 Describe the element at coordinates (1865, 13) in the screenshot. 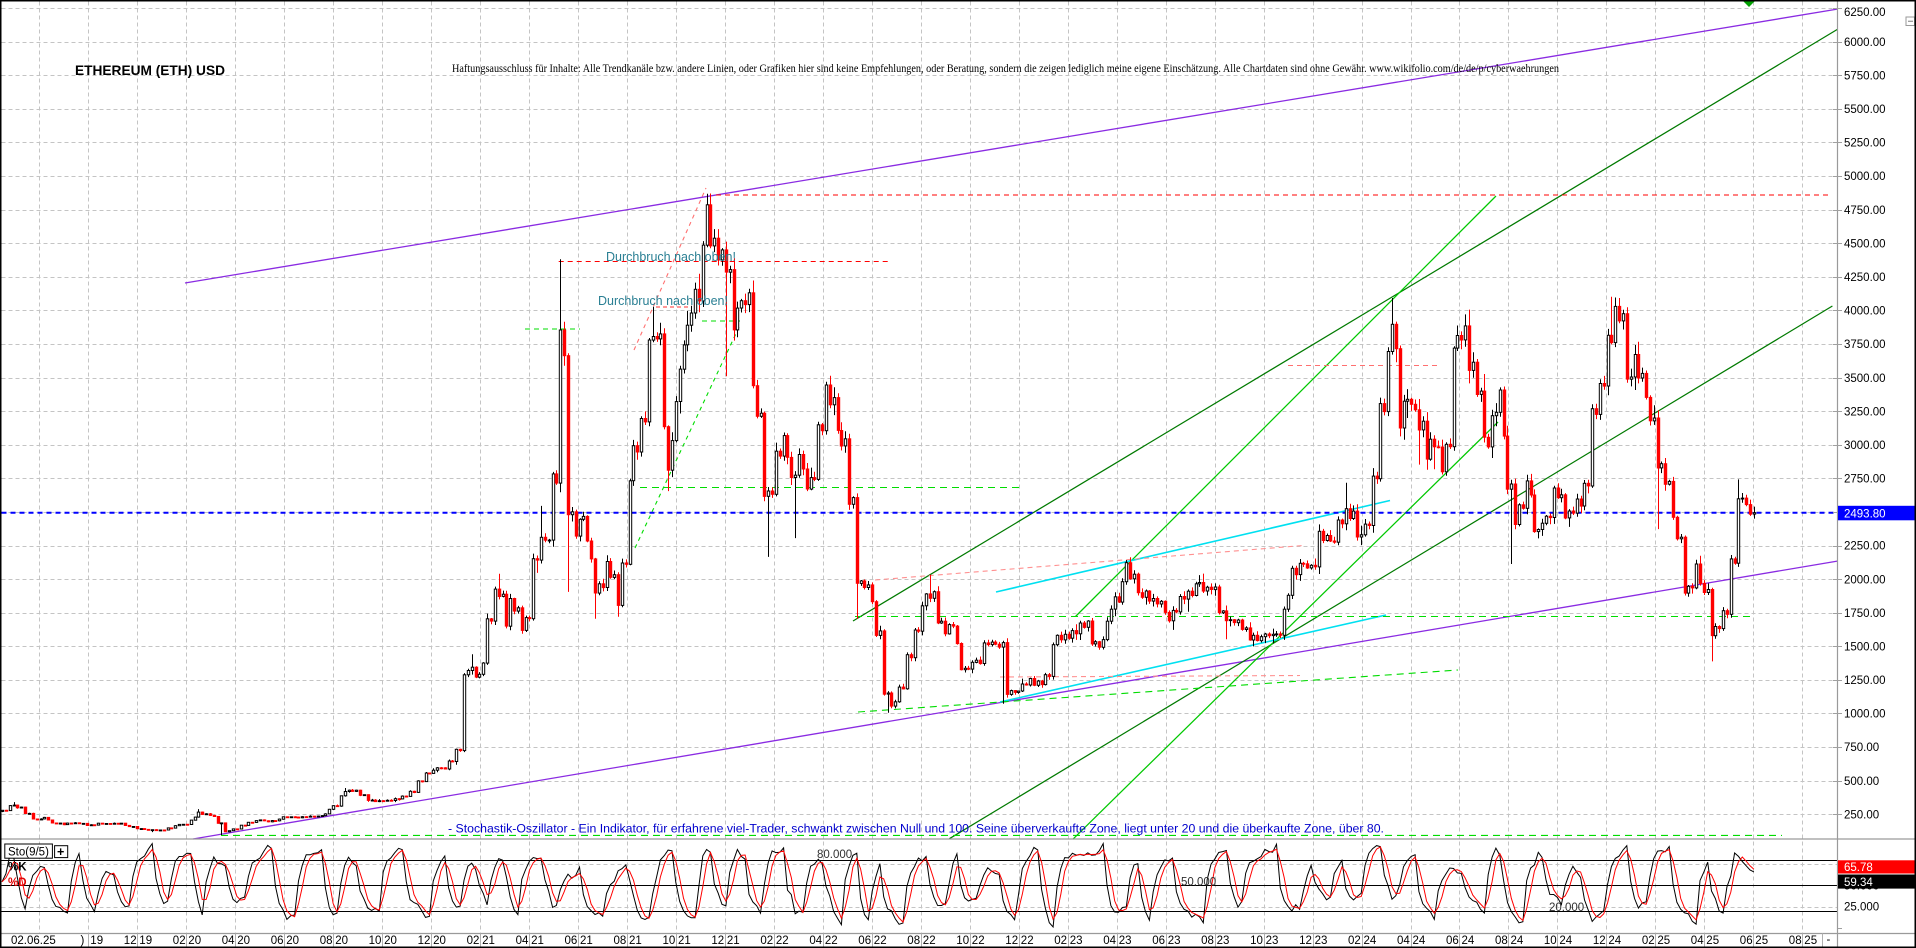

I see `svg-text: 6250.00` at that location.